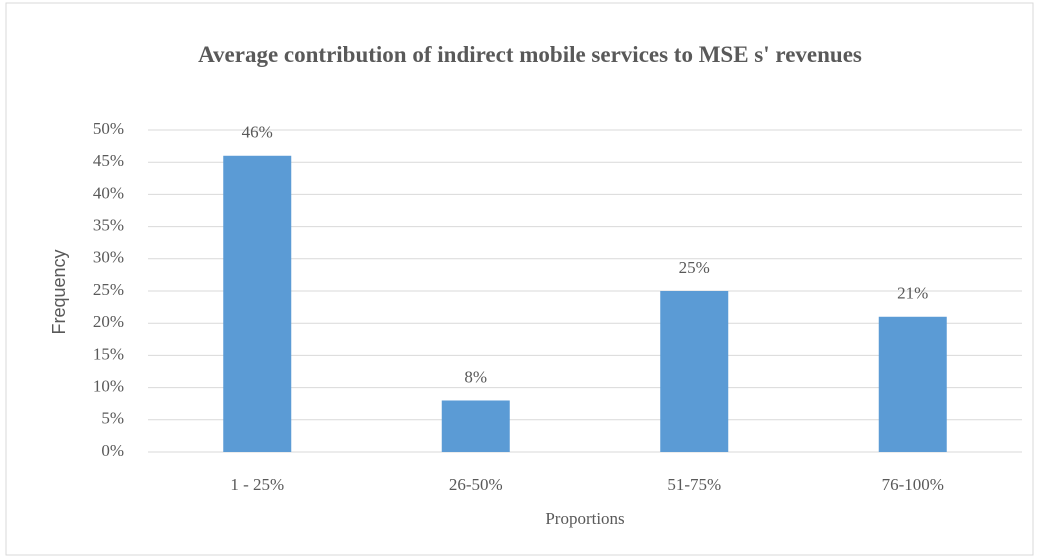 The image size is (1039, 560). What do you see at coordinates (475, 376) in the screenshot?
I see `data-label: 8%` at bounding box center [475, 376].